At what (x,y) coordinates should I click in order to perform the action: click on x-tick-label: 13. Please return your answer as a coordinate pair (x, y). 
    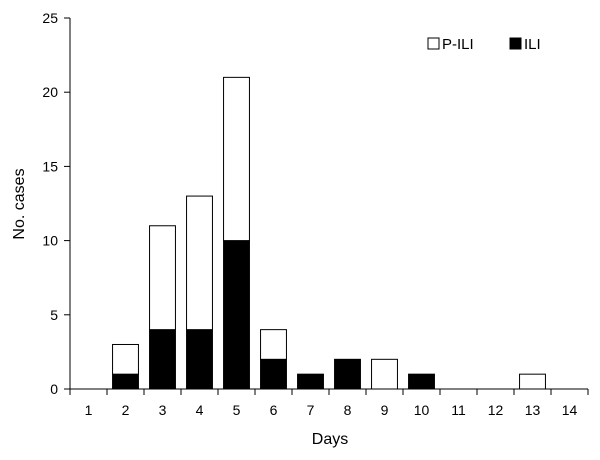
    Looking at the image, I should click on (533, 410).